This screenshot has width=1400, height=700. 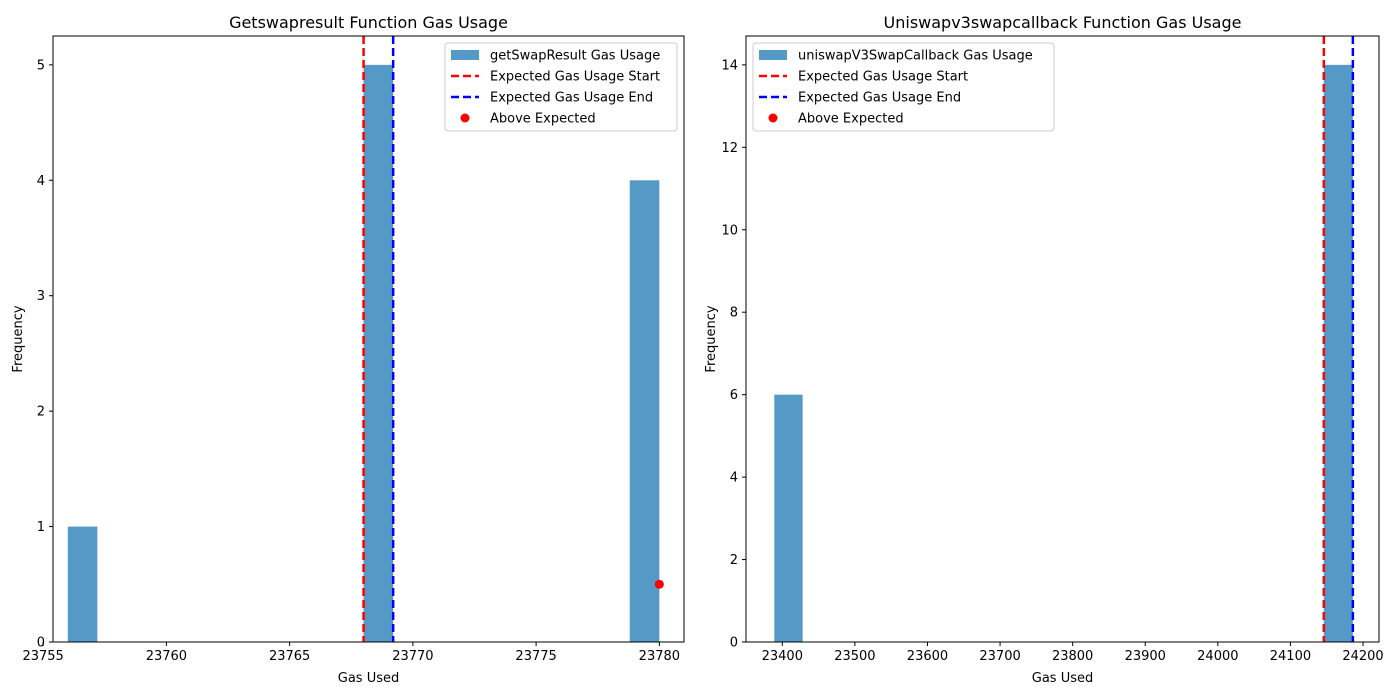 What do you see at coordinates (412, 656) in the screenshot?
I see `x-tick-label: 23770` at bounding box center [412, 656].